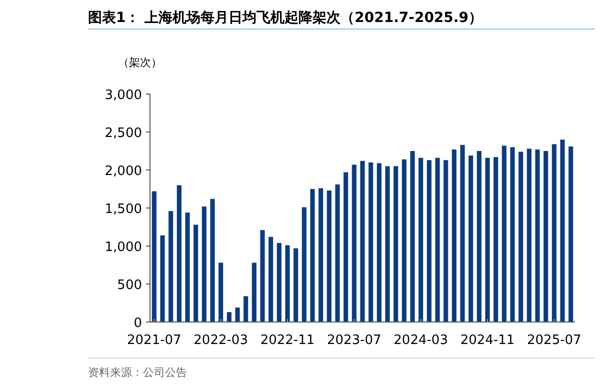 This screenshot has width=616, height=389. I want to click on y-tick-label: 1,000, so click(123, 247).